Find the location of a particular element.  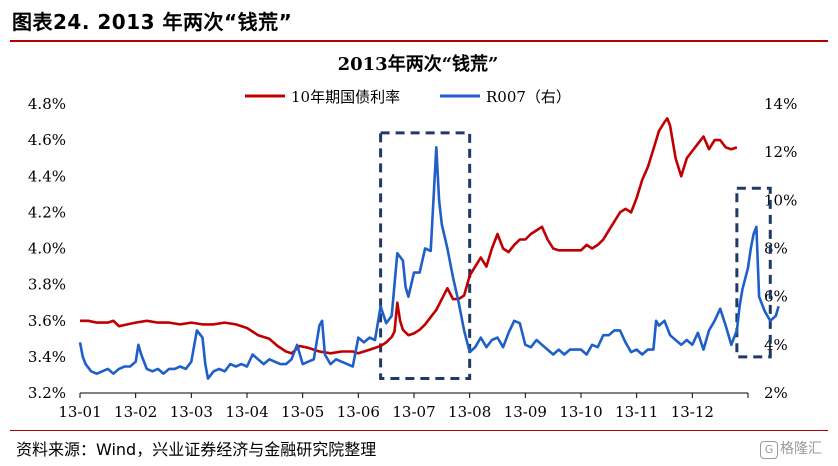

x-tick-label: 13-05 is located at coordinates (302, 412).